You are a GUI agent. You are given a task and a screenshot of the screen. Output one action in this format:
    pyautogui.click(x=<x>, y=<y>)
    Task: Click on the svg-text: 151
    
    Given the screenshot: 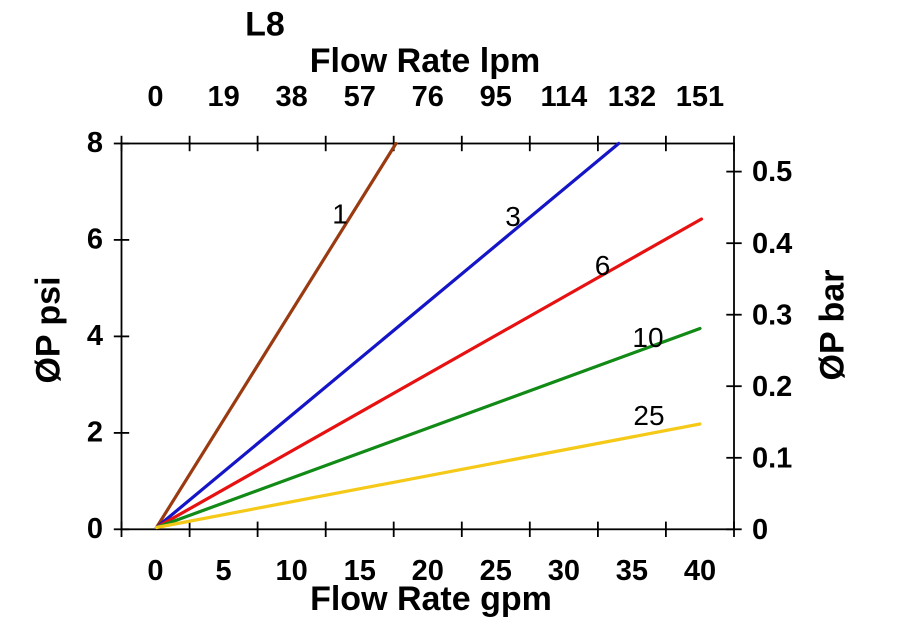 What is the action you would take?
    pyautogui.click(x=700, y=97)
    